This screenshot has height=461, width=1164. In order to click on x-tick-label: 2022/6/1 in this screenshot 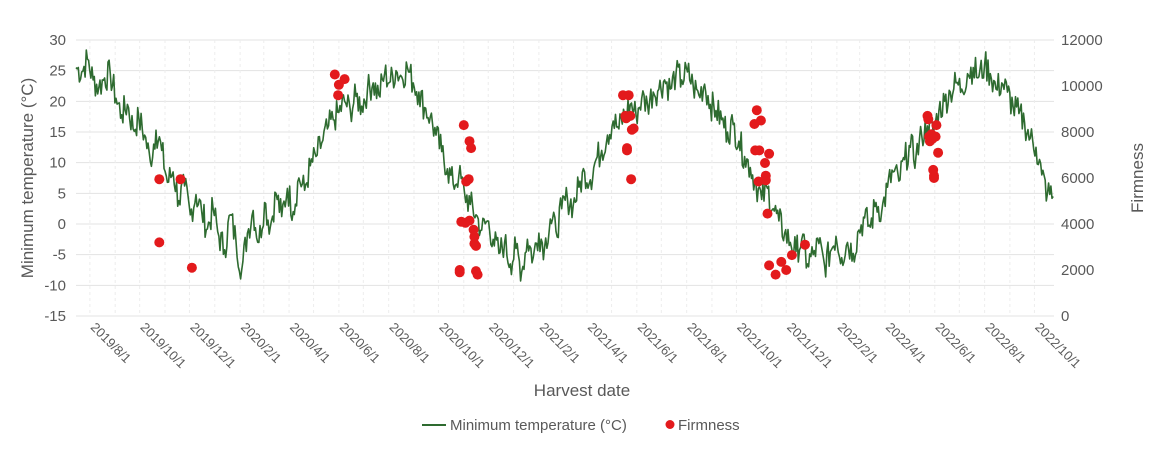, I will do `click(956, 343)`.